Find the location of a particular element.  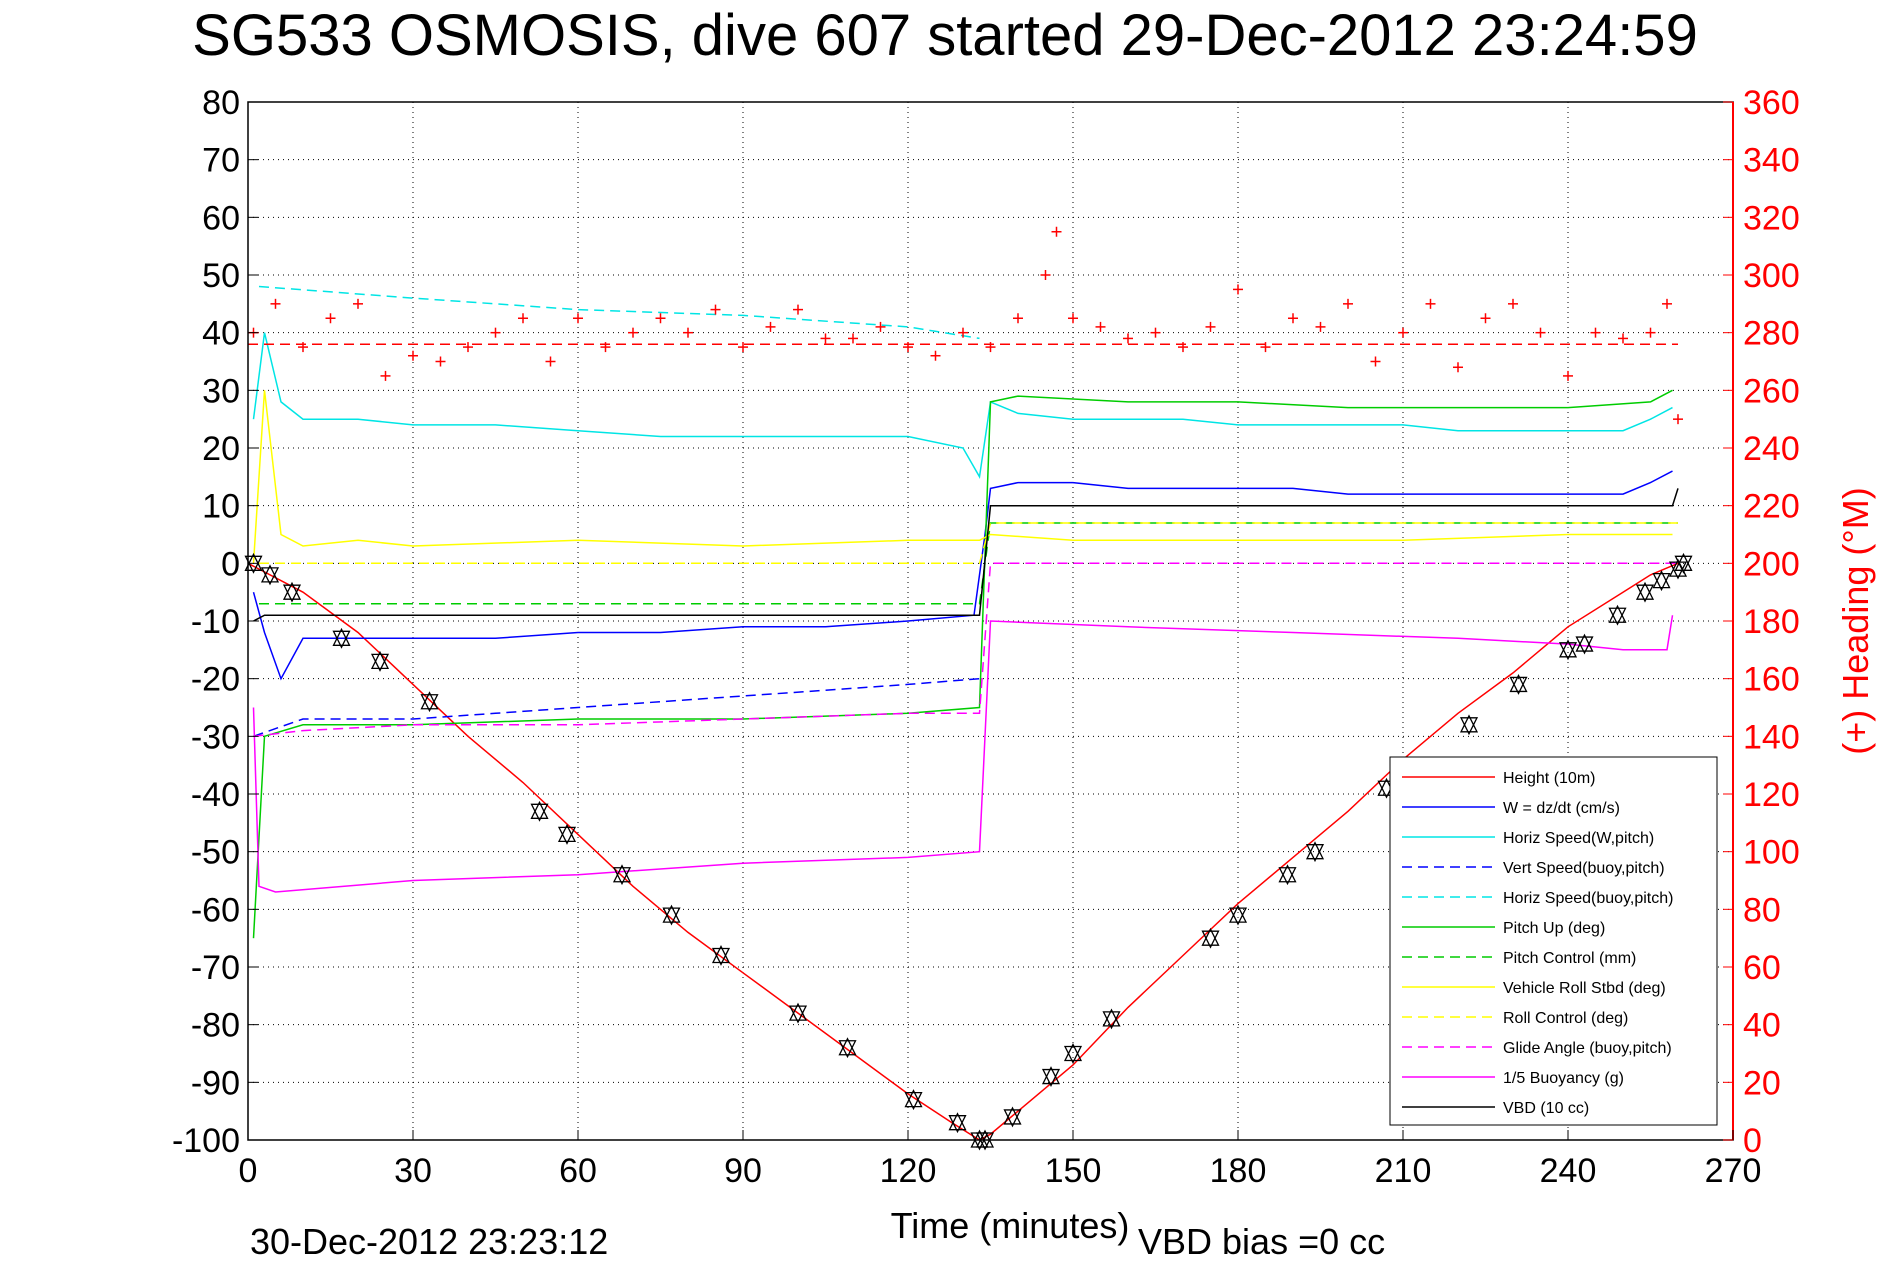

legend-label: Vehicle Roll Stbd (deg) is located at coordinates (1584, 988).